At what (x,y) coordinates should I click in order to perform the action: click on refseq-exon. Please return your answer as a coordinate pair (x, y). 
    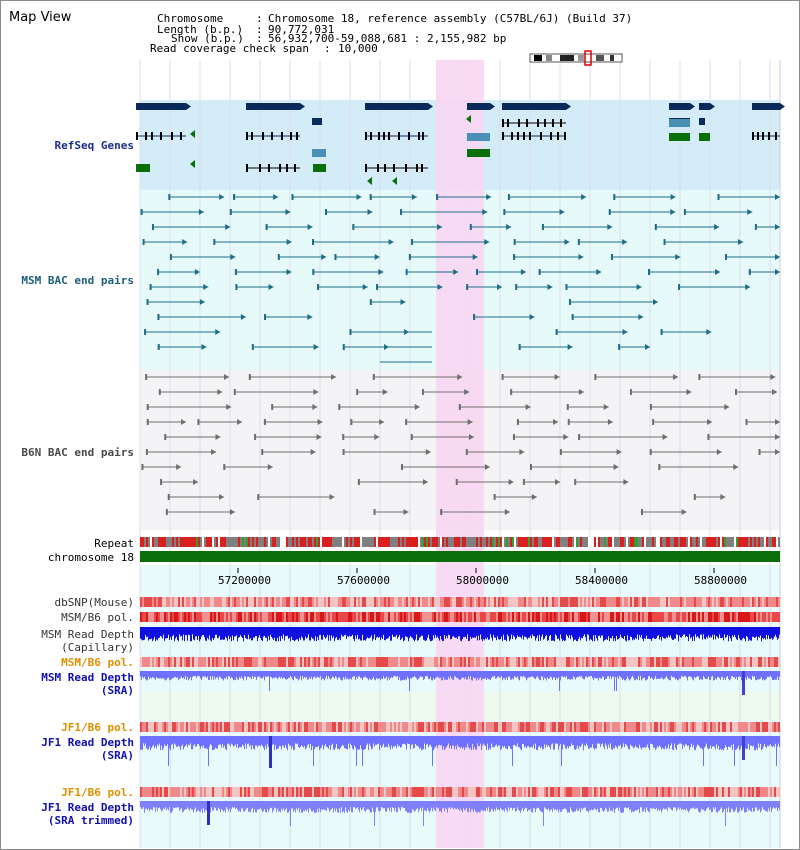
    Looking at the image, I should click on (512, 136).